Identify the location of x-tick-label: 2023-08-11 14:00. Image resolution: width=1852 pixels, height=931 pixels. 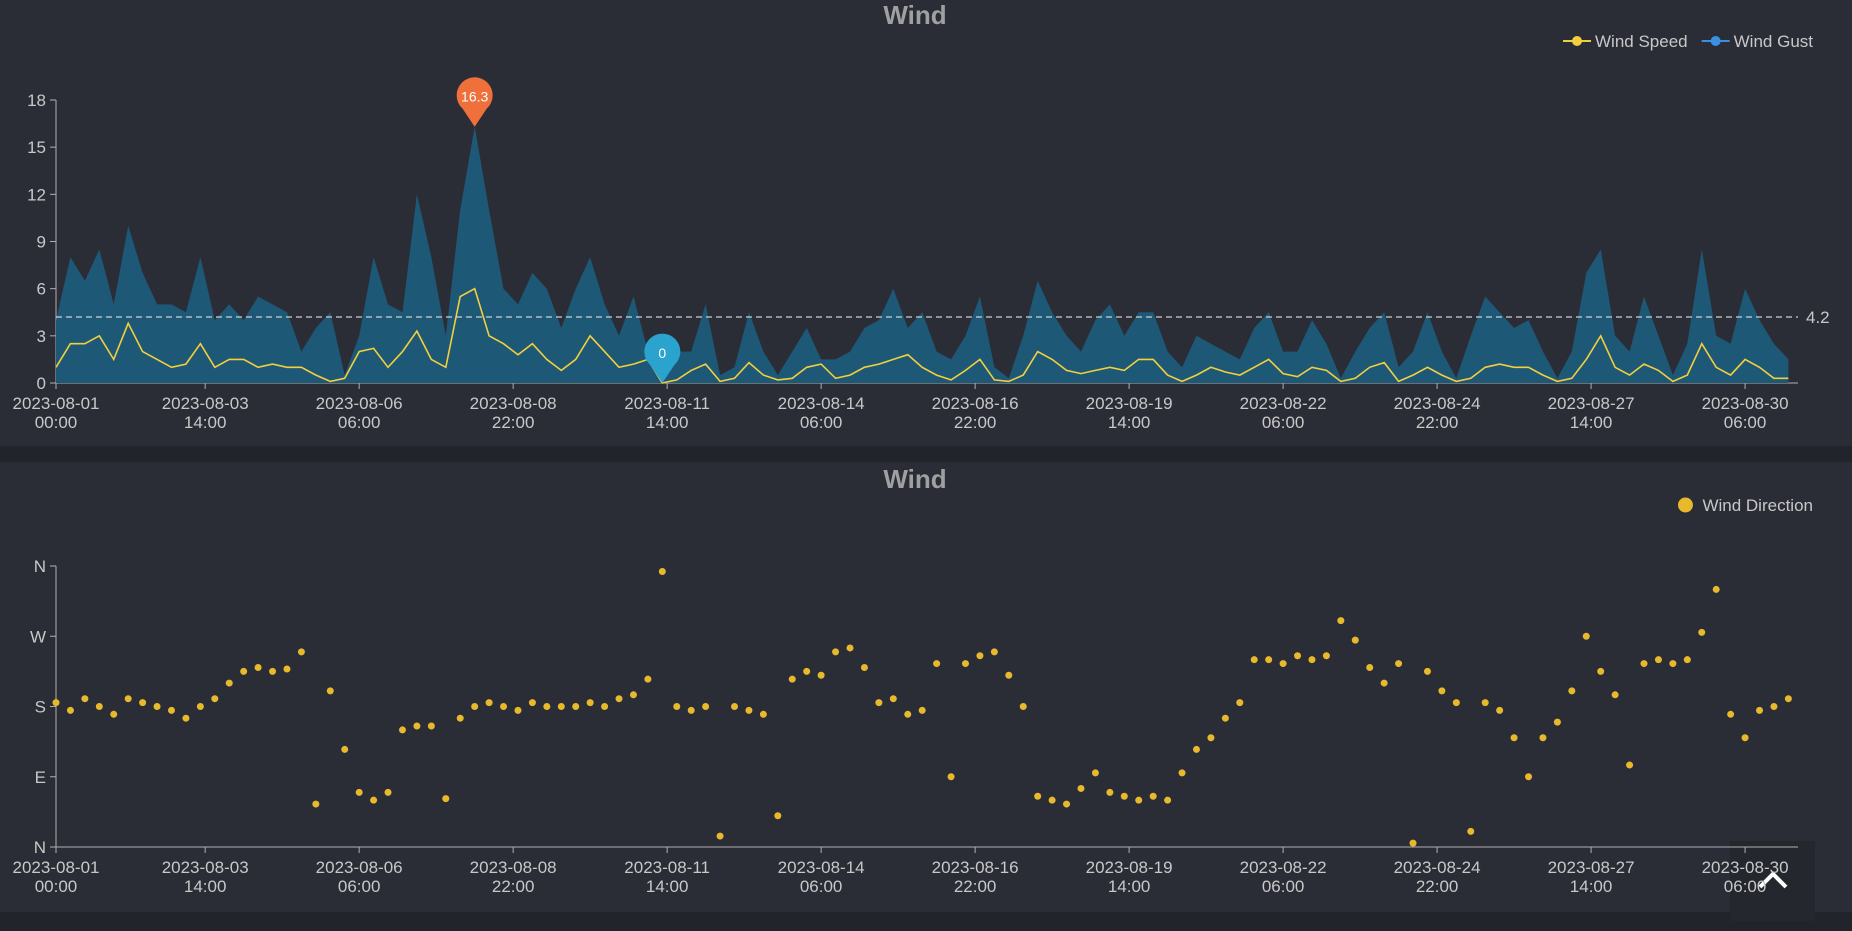
(667, 877).